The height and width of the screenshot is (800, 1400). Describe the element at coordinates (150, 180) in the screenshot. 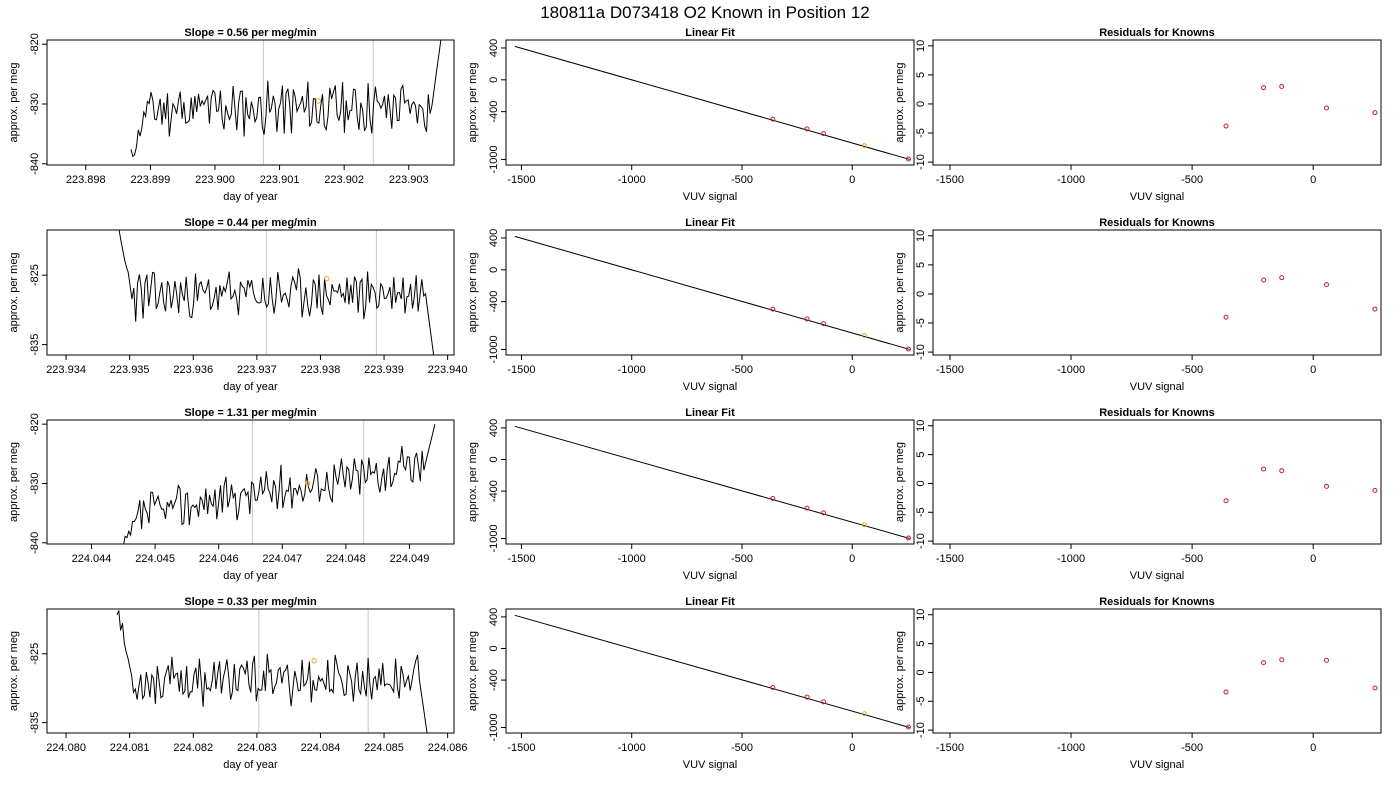

I see `x-tick-label: 223.899` at that location.